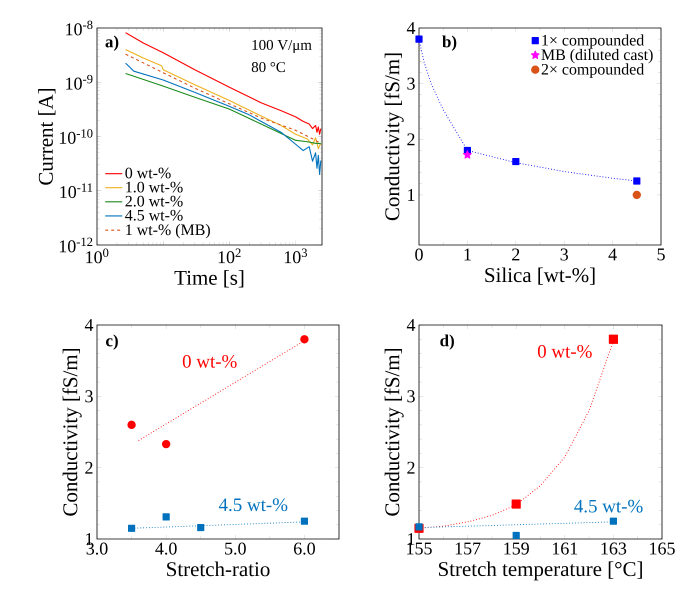 The width and height of the screenshot is (678, 601). Describe the element at coordinates (612, 254) in the screenshot. I see `x-tick-label: 4` at that location.